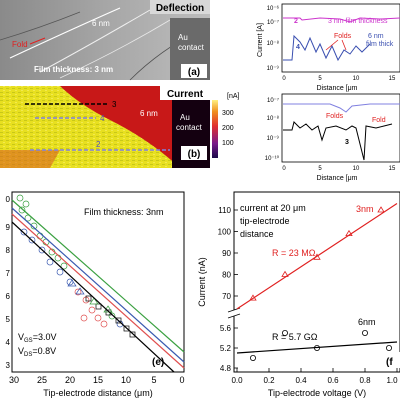  I want to click on y-tick-partial: 9, so click(8, 227).